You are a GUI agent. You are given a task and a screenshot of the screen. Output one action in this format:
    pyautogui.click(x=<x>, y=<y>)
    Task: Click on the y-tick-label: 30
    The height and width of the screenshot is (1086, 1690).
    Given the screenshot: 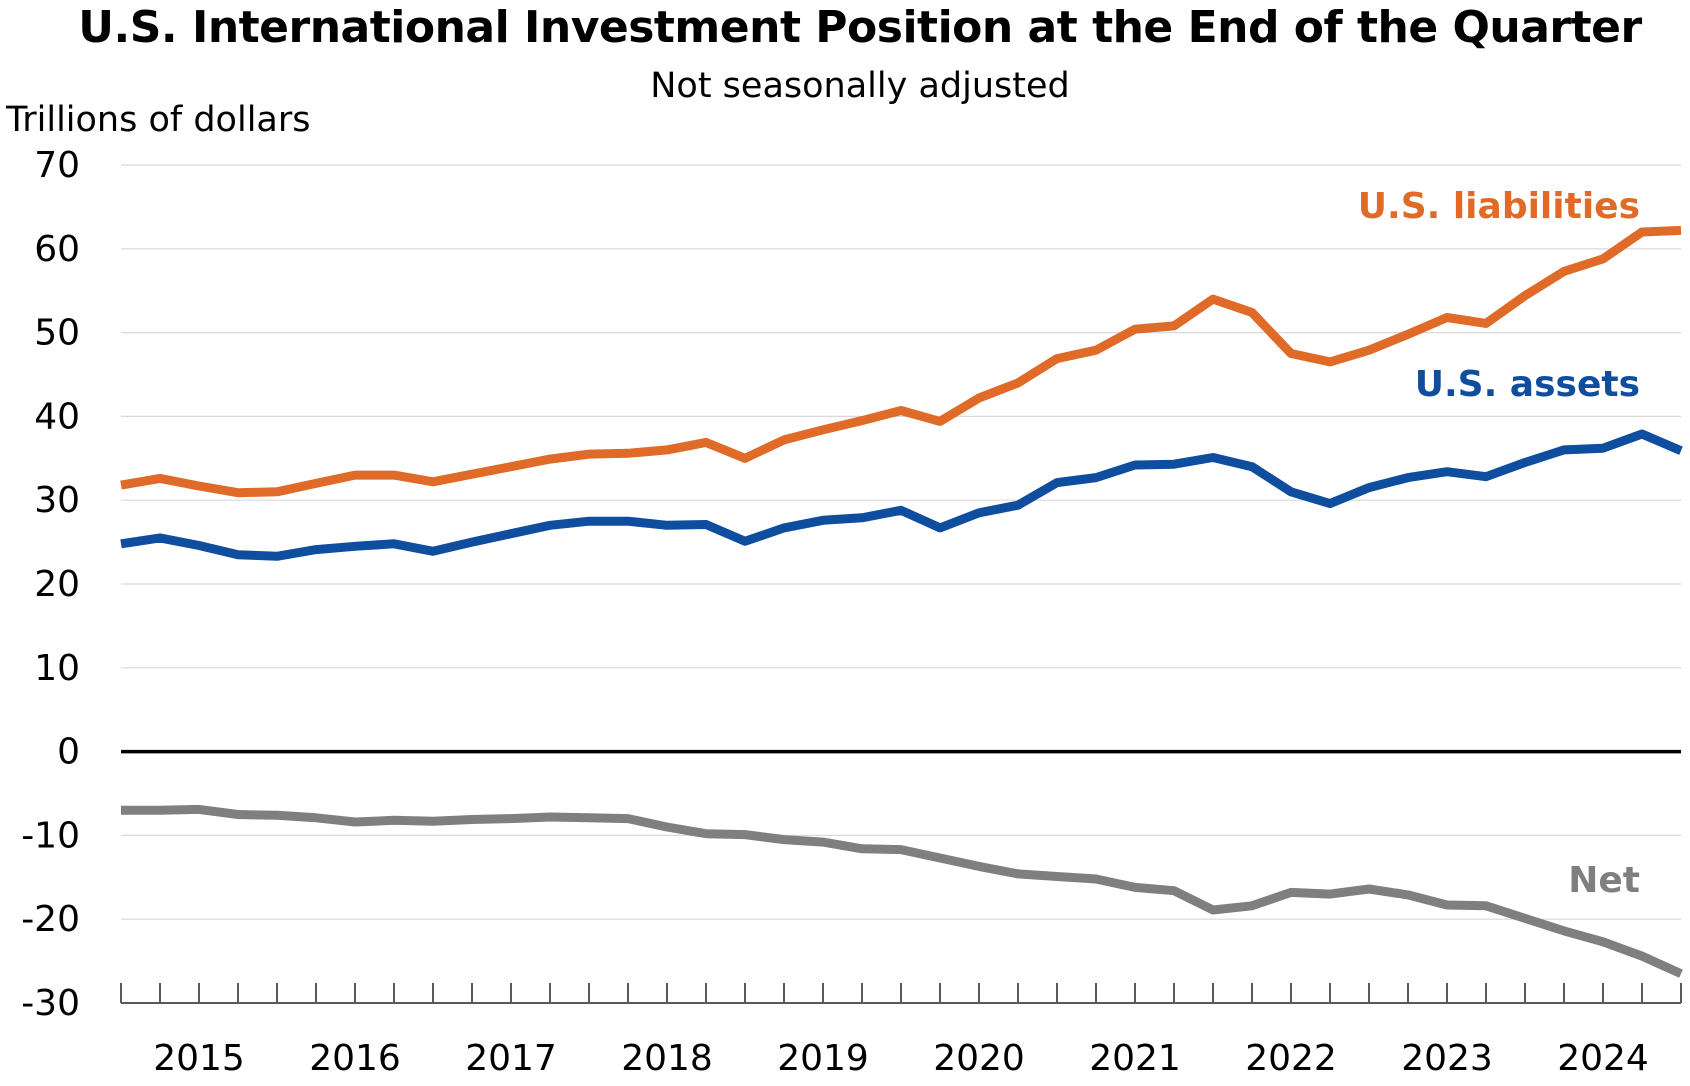 What is the action you would take?
    pyautogui.click(x=57, y=500)
    